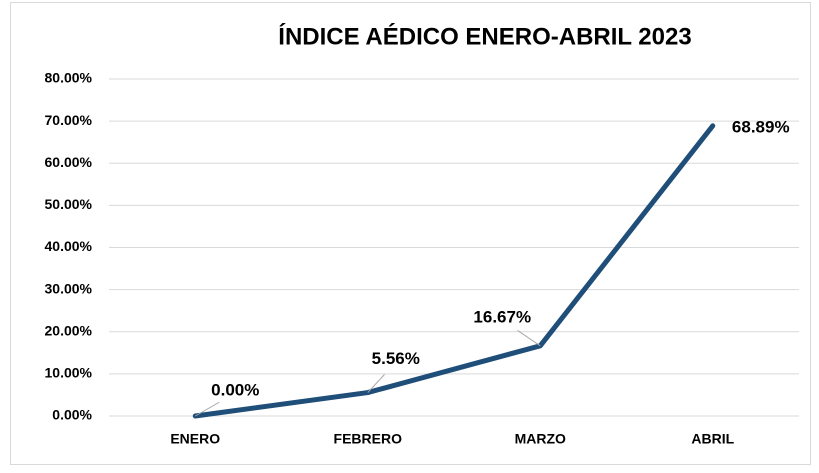 The image size is (819, 473). Describe the element at coordinates (69, 246) in the screenshot. I see `y-tick-label: 40.00%` at that location.